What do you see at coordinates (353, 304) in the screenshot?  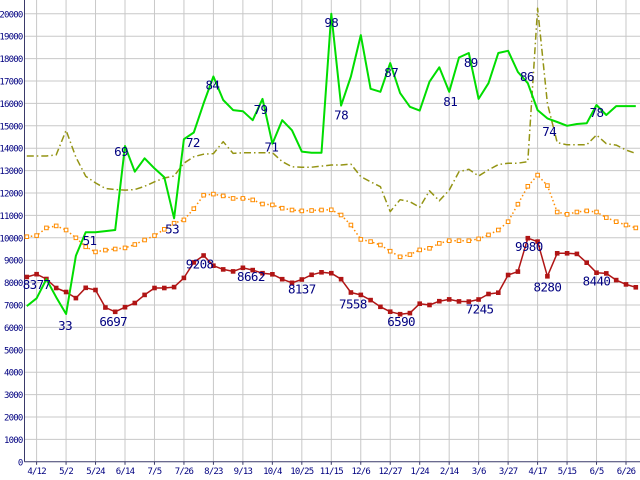 I see `point-value-label: 7558` at bounding box center [353, 304].